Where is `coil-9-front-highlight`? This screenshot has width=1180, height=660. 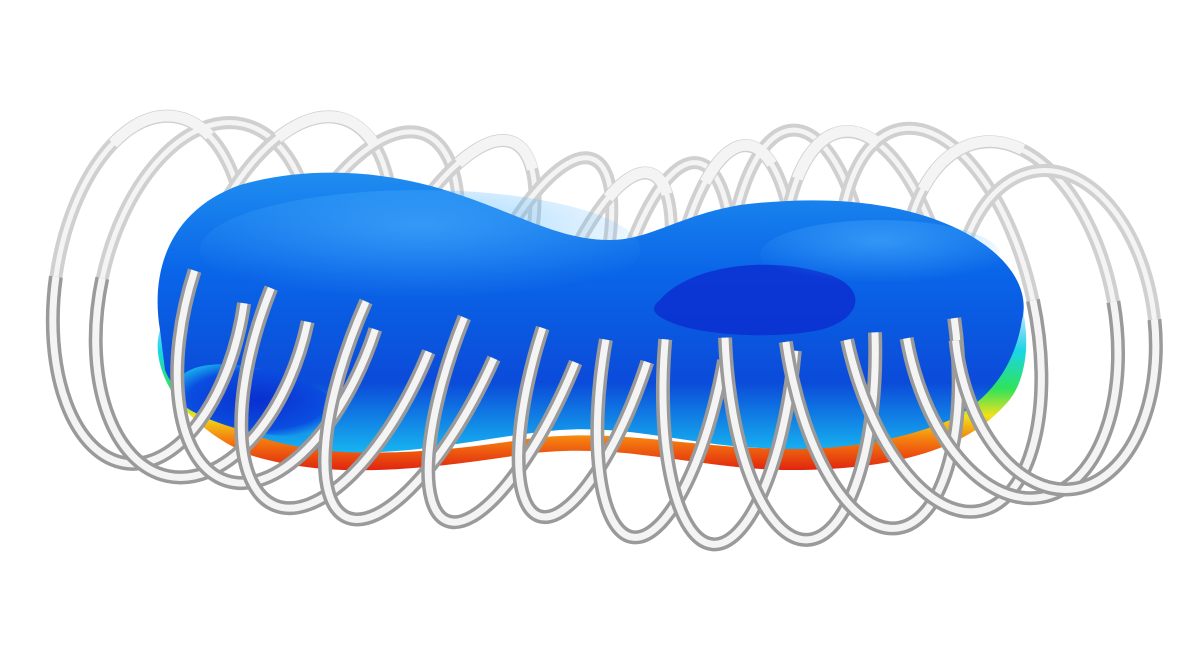 coil-9-front-highlight is located at coordinates (729, 443).